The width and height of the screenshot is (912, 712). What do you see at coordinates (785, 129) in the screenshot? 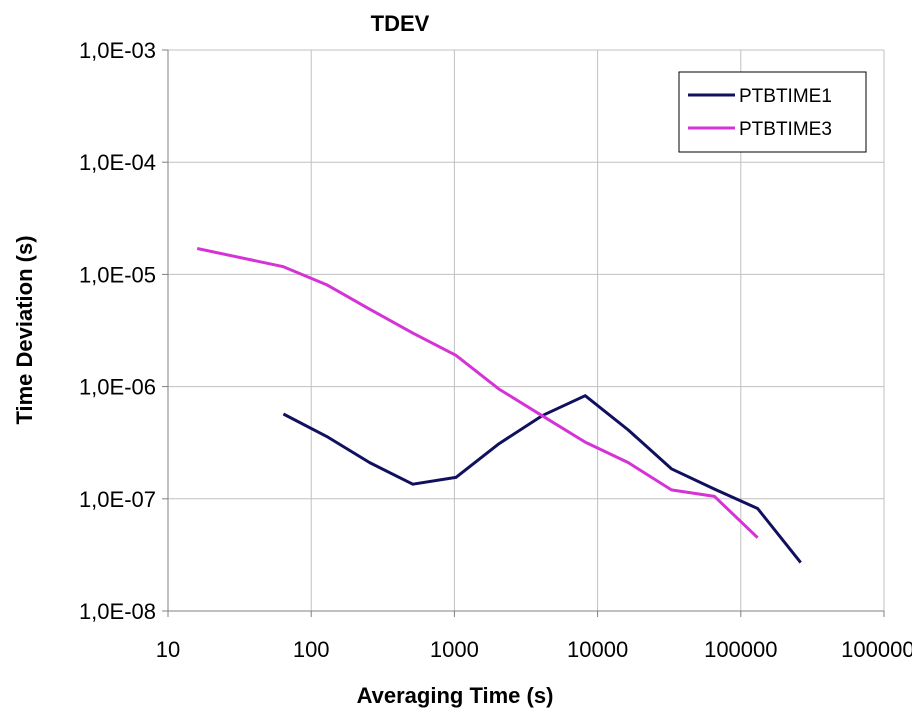
I see `legend-label: PTBTIME3` at bounding box center [785, 129].